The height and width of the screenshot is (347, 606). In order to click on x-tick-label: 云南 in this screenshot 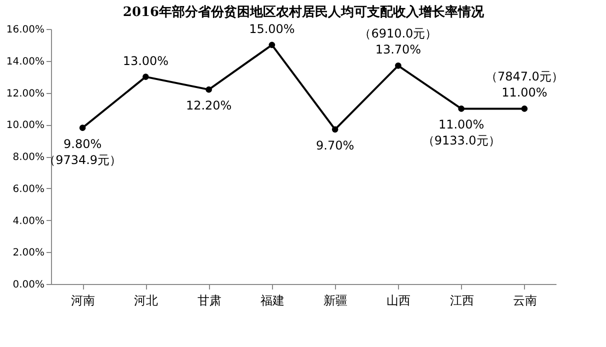, I will do `click(524, 301)`.